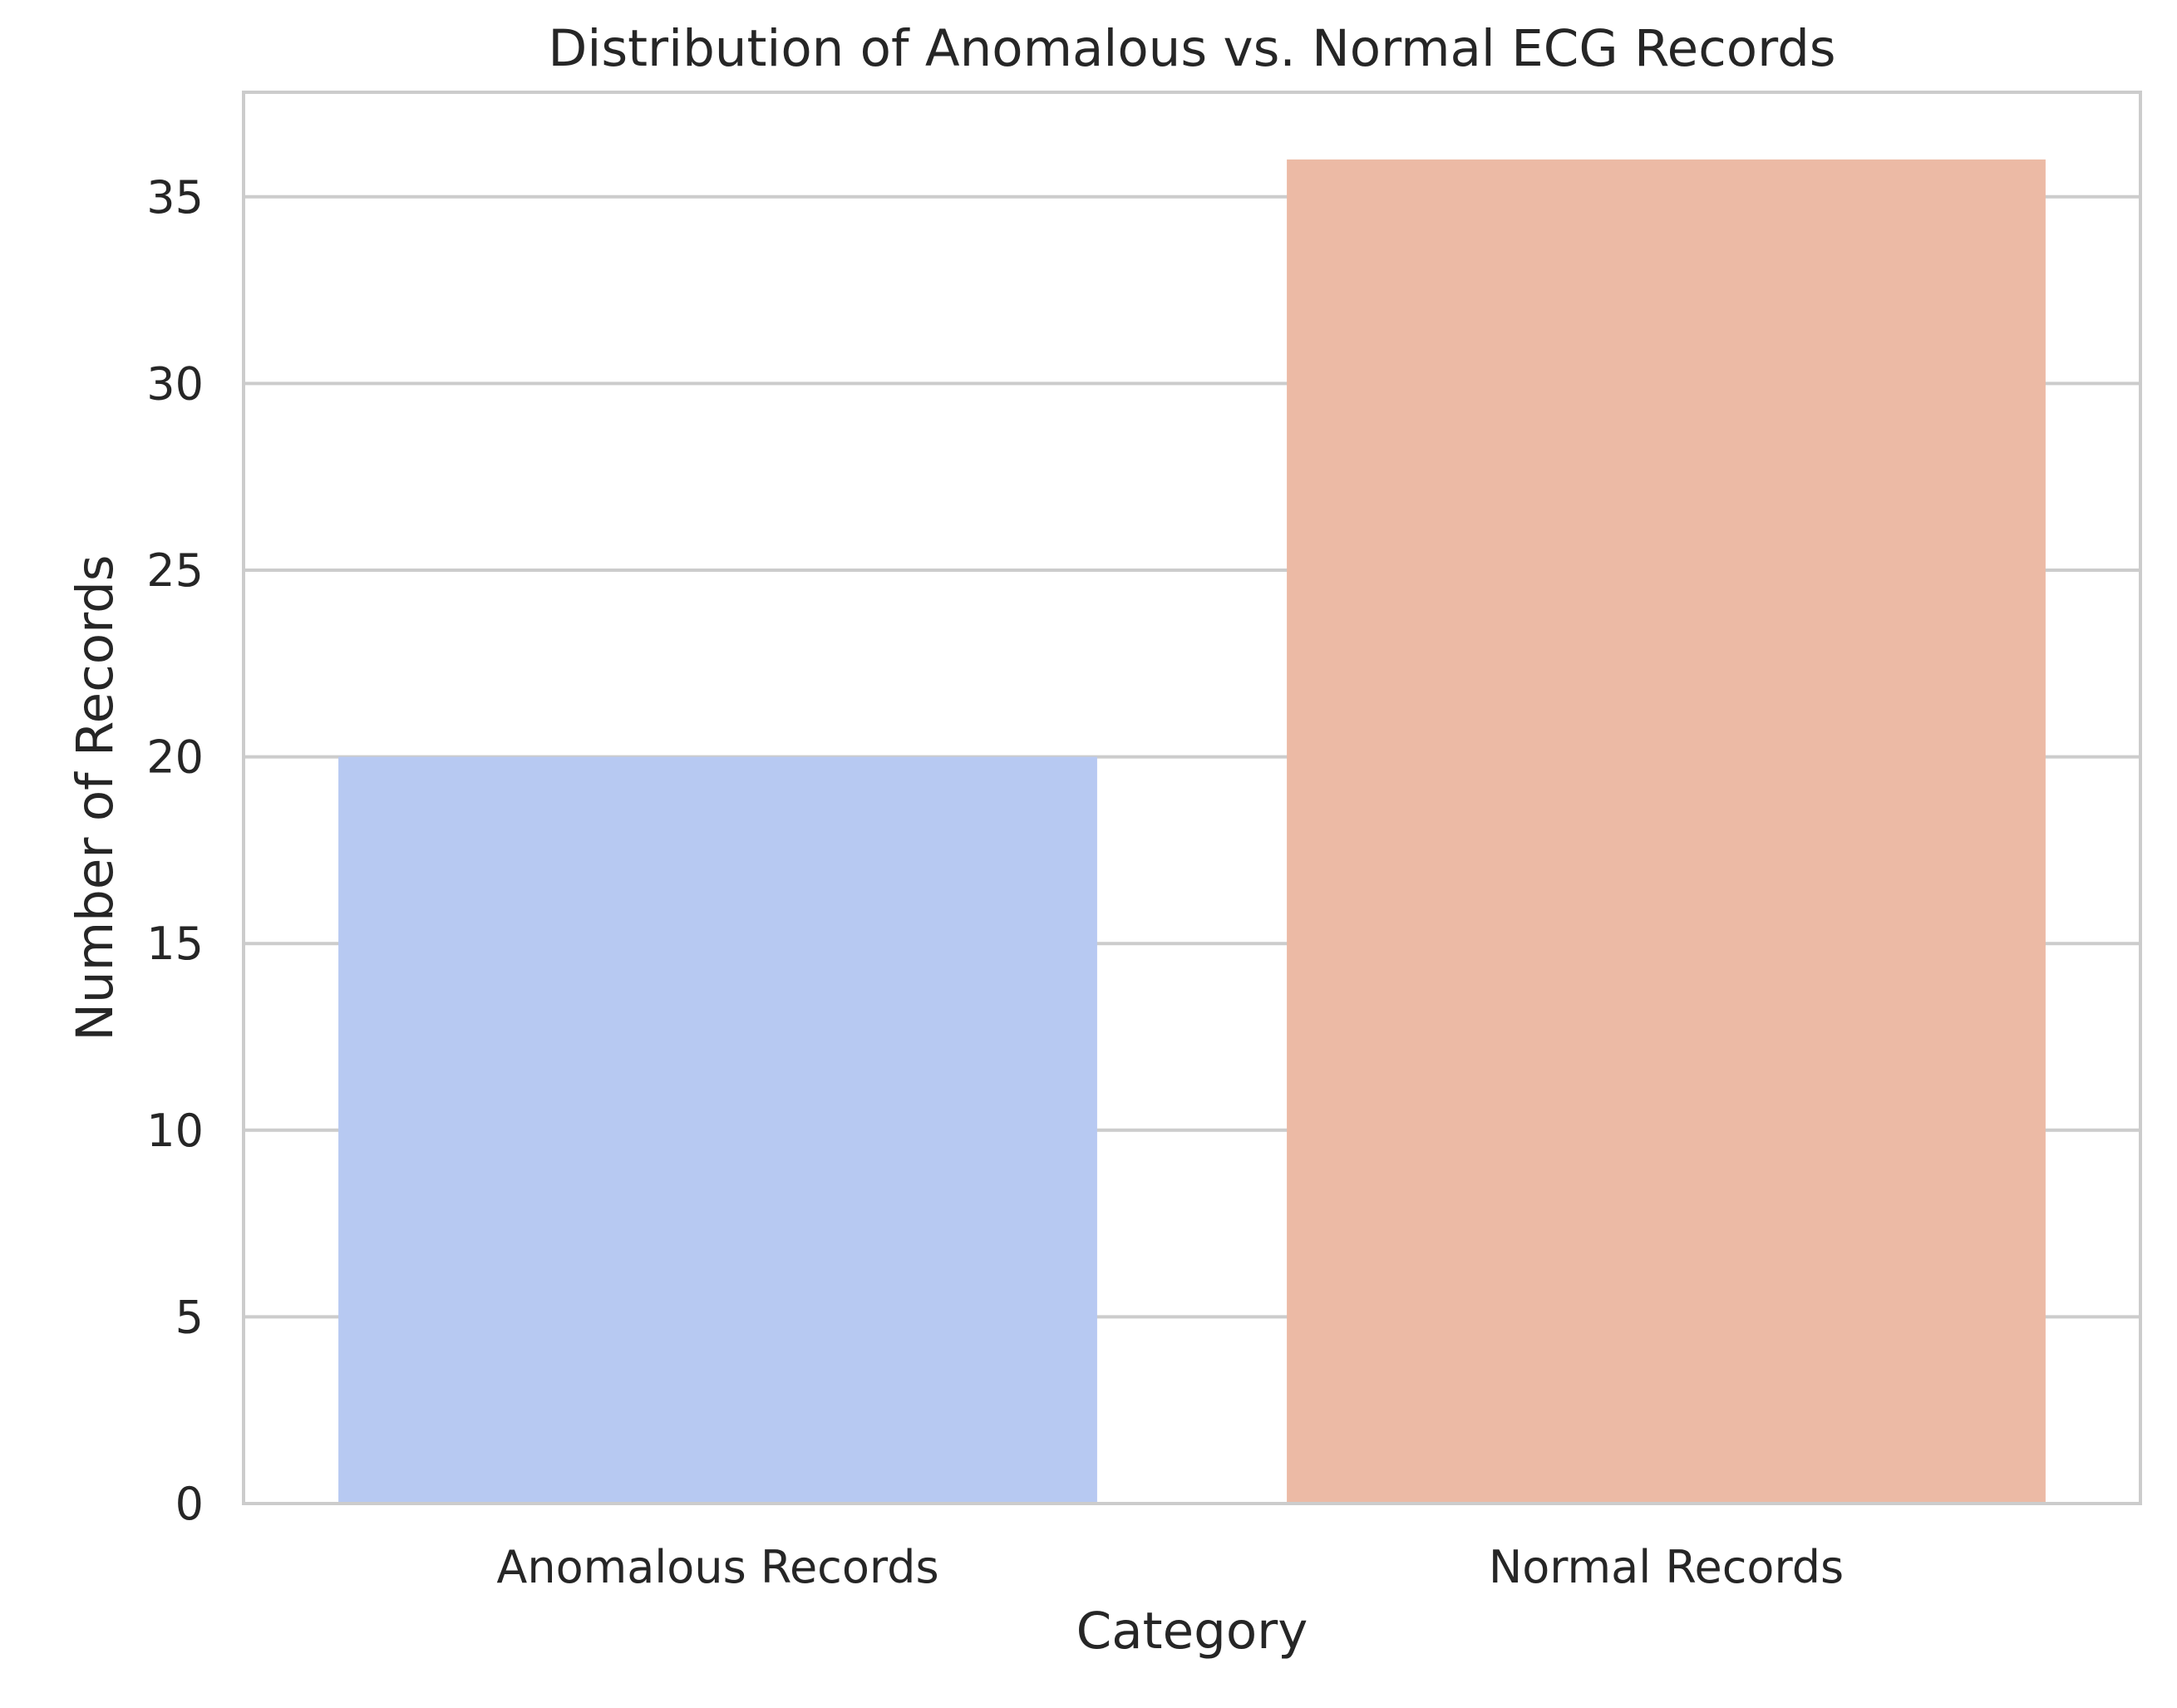  I want to click on y-tick-labels: 0 5 10 15 20 25 30 35, so click(175, 850).